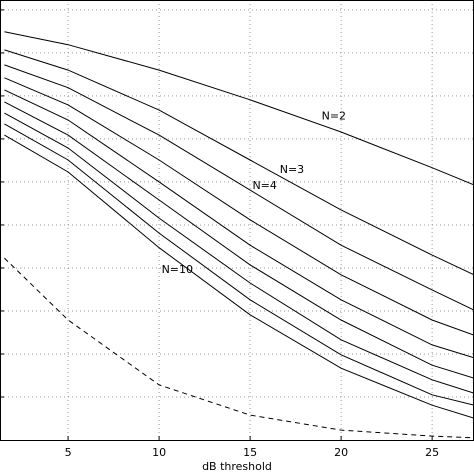 The width and height of the screenshot is (474, 474). What do you see at coordinates (264, 185) in the screenshot?
I see `series-label: N=4` at bounding box center [264, 185].